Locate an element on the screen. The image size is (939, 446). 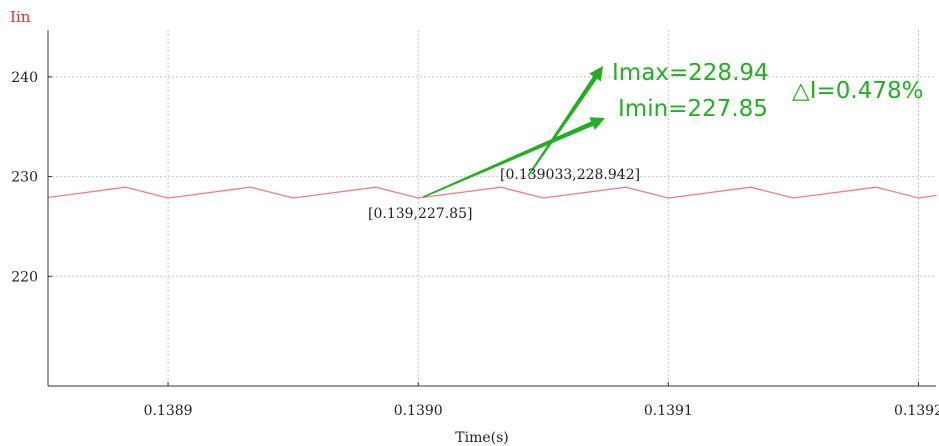
y-ticks: 240 230 220 is located at coordinates (31, 177).